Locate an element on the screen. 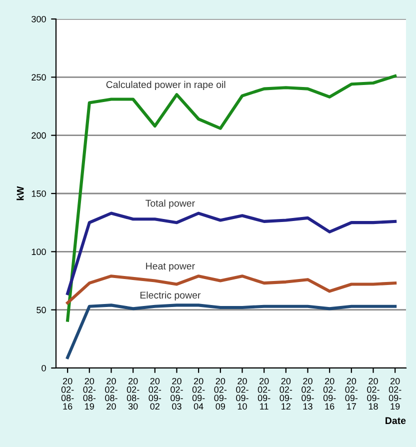 The image size is (416, 447). x-axis-title: Date is located at coordinates (396, 420).